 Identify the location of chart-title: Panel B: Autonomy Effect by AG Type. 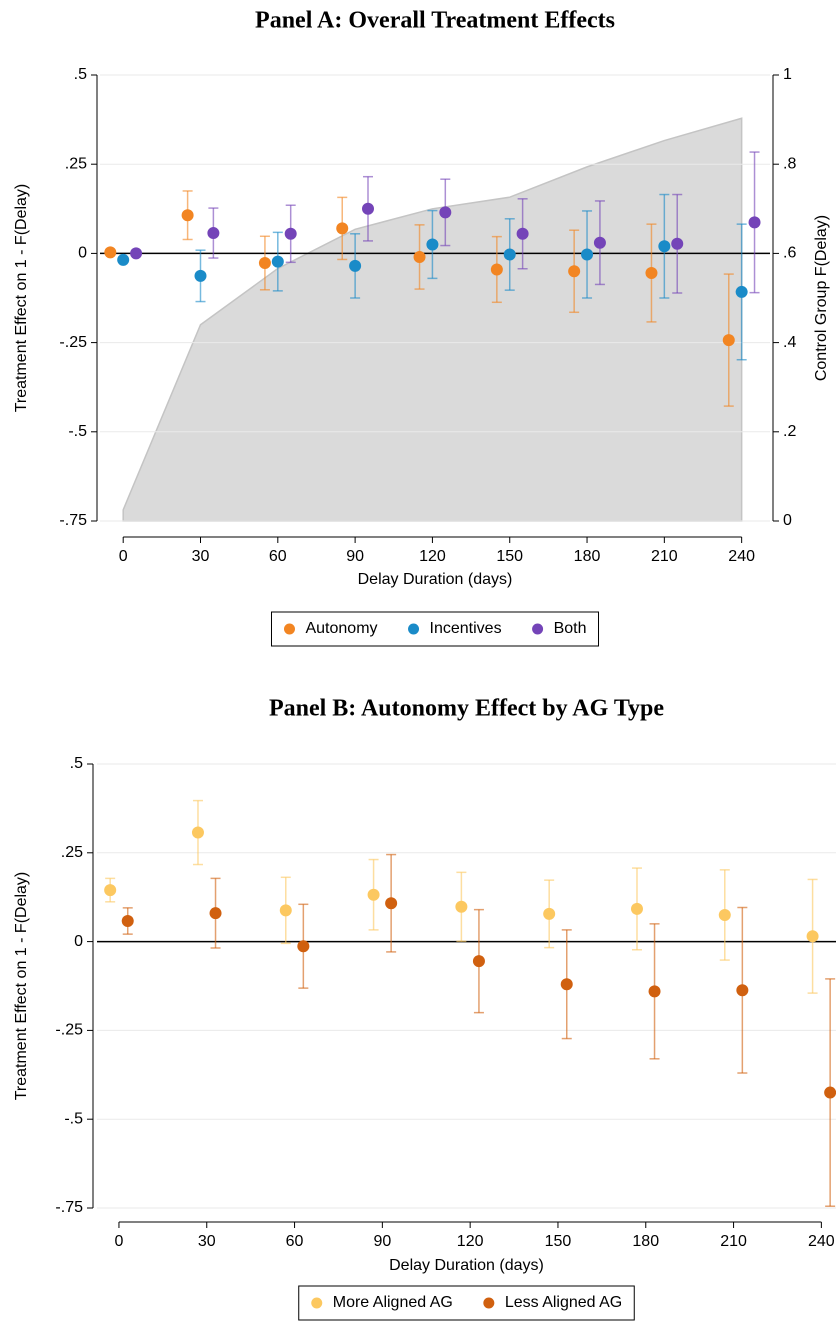
(466, 709).